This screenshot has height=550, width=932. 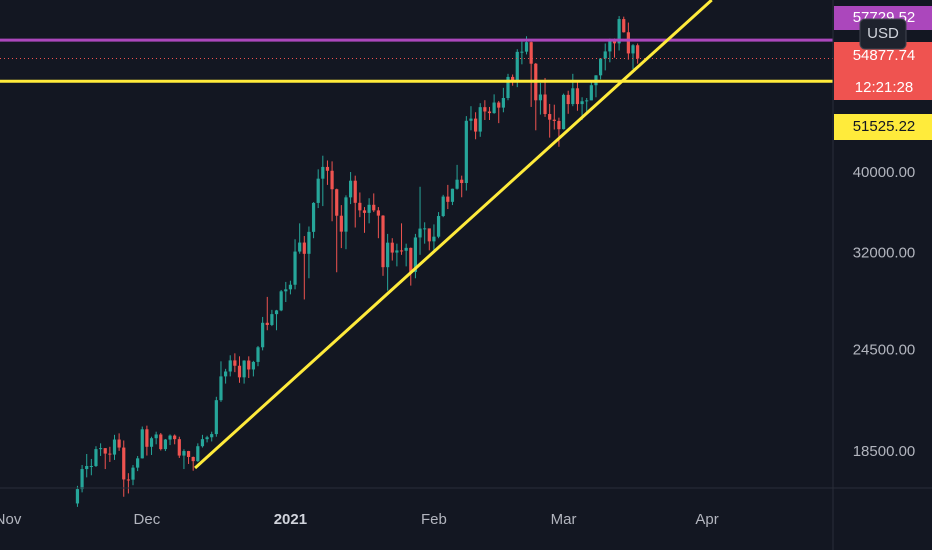 I want to click on y-tick-label: 24500.00, so click(x=884, y=349).